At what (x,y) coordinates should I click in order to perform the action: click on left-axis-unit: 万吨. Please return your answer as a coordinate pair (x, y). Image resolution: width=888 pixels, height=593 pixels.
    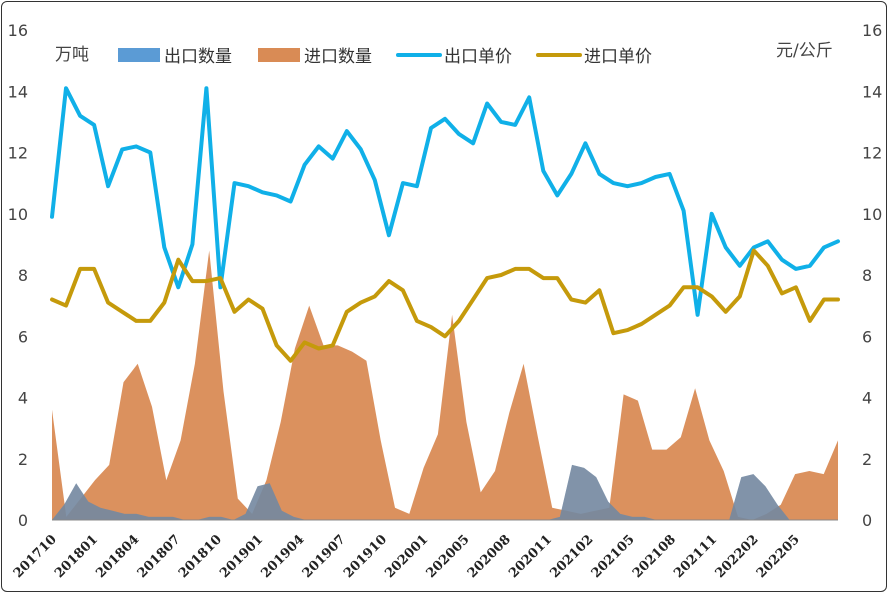
    Looking at the image, I should click on (72, 55).